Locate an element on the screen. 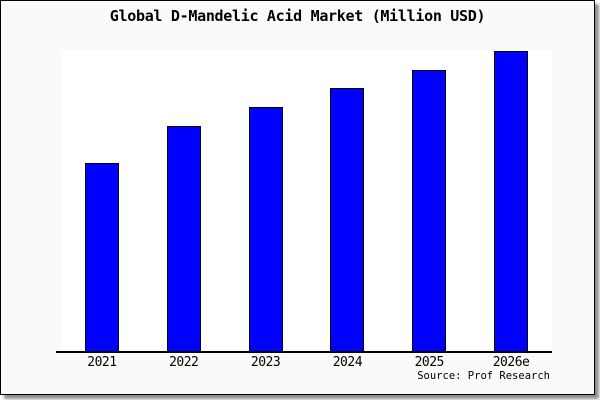 The image size is (600, 400). x-tick-label-2025: 2025 is located at coordinates (429, 362).